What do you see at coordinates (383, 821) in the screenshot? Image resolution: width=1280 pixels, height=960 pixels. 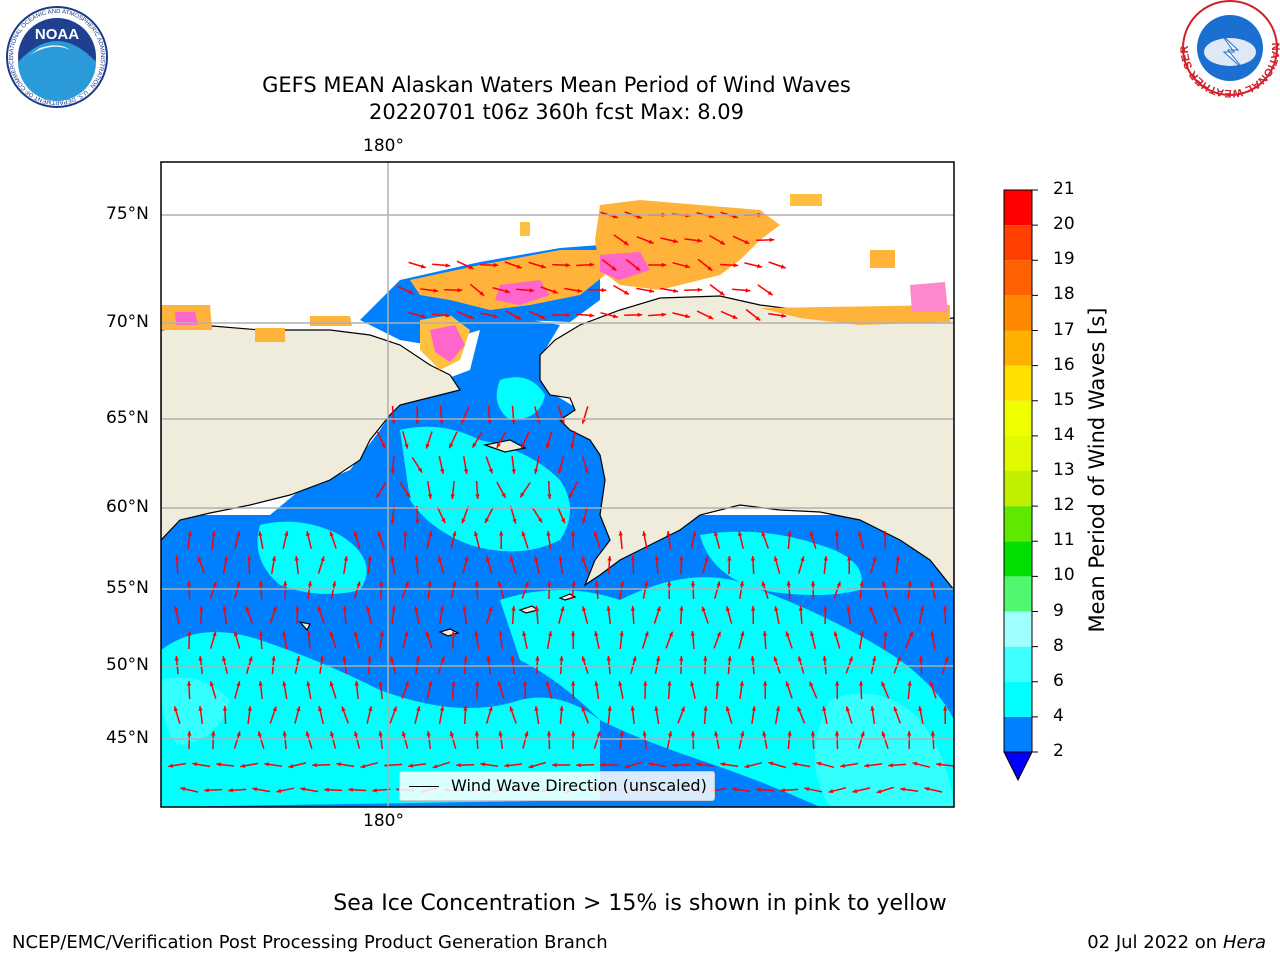 I see `lon-label-bottom: 180°` at bounding box center [383, 821].